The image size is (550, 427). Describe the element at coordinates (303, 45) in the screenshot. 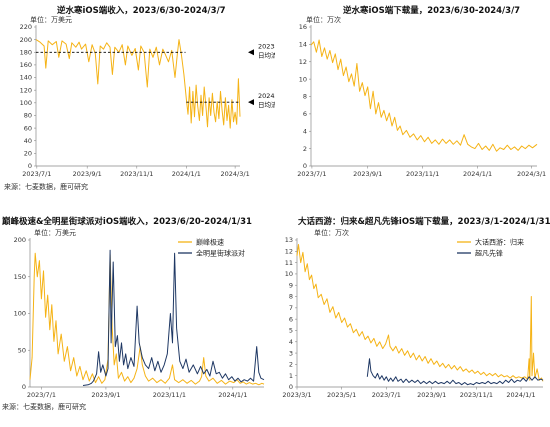

I see `y-tick-label: 14` at that location.